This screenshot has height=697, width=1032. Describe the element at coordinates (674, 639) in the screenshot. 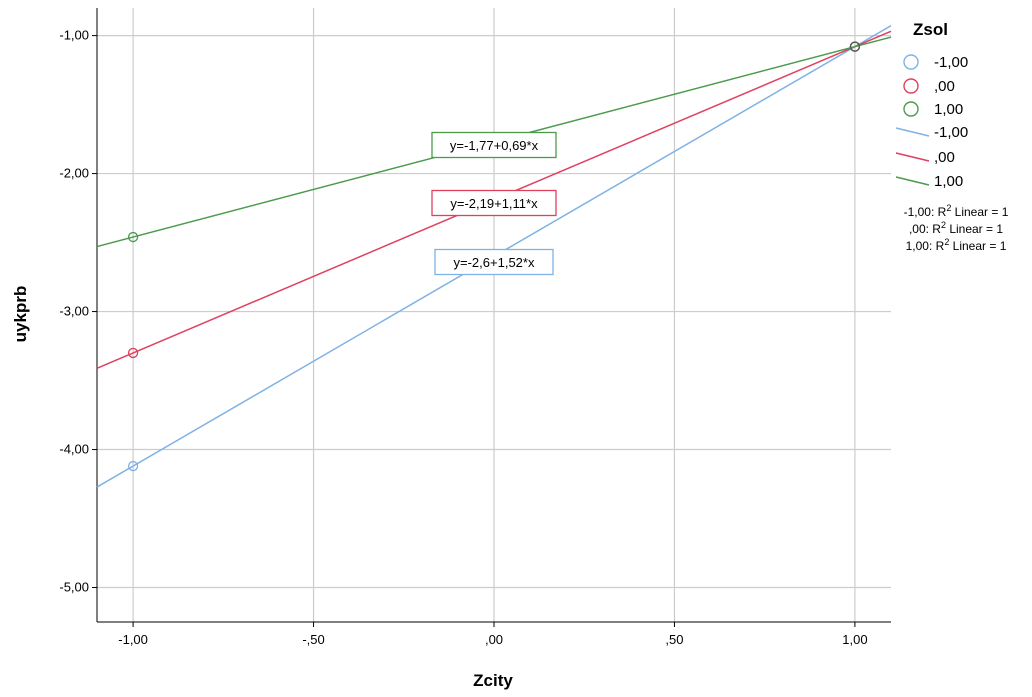

I see `x-tick-label: ,50` at that location.